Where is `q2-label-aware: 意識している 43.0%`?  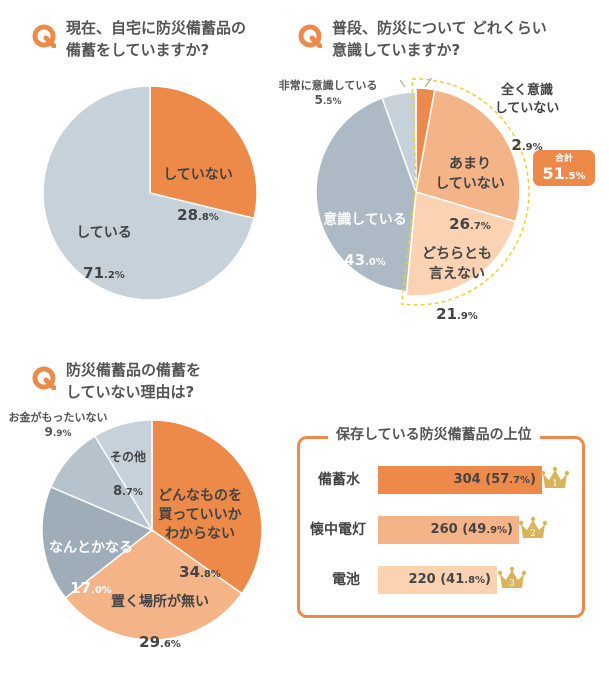
q2-label-aware: 意識している 43.0% is located at coordinates (365, 240).